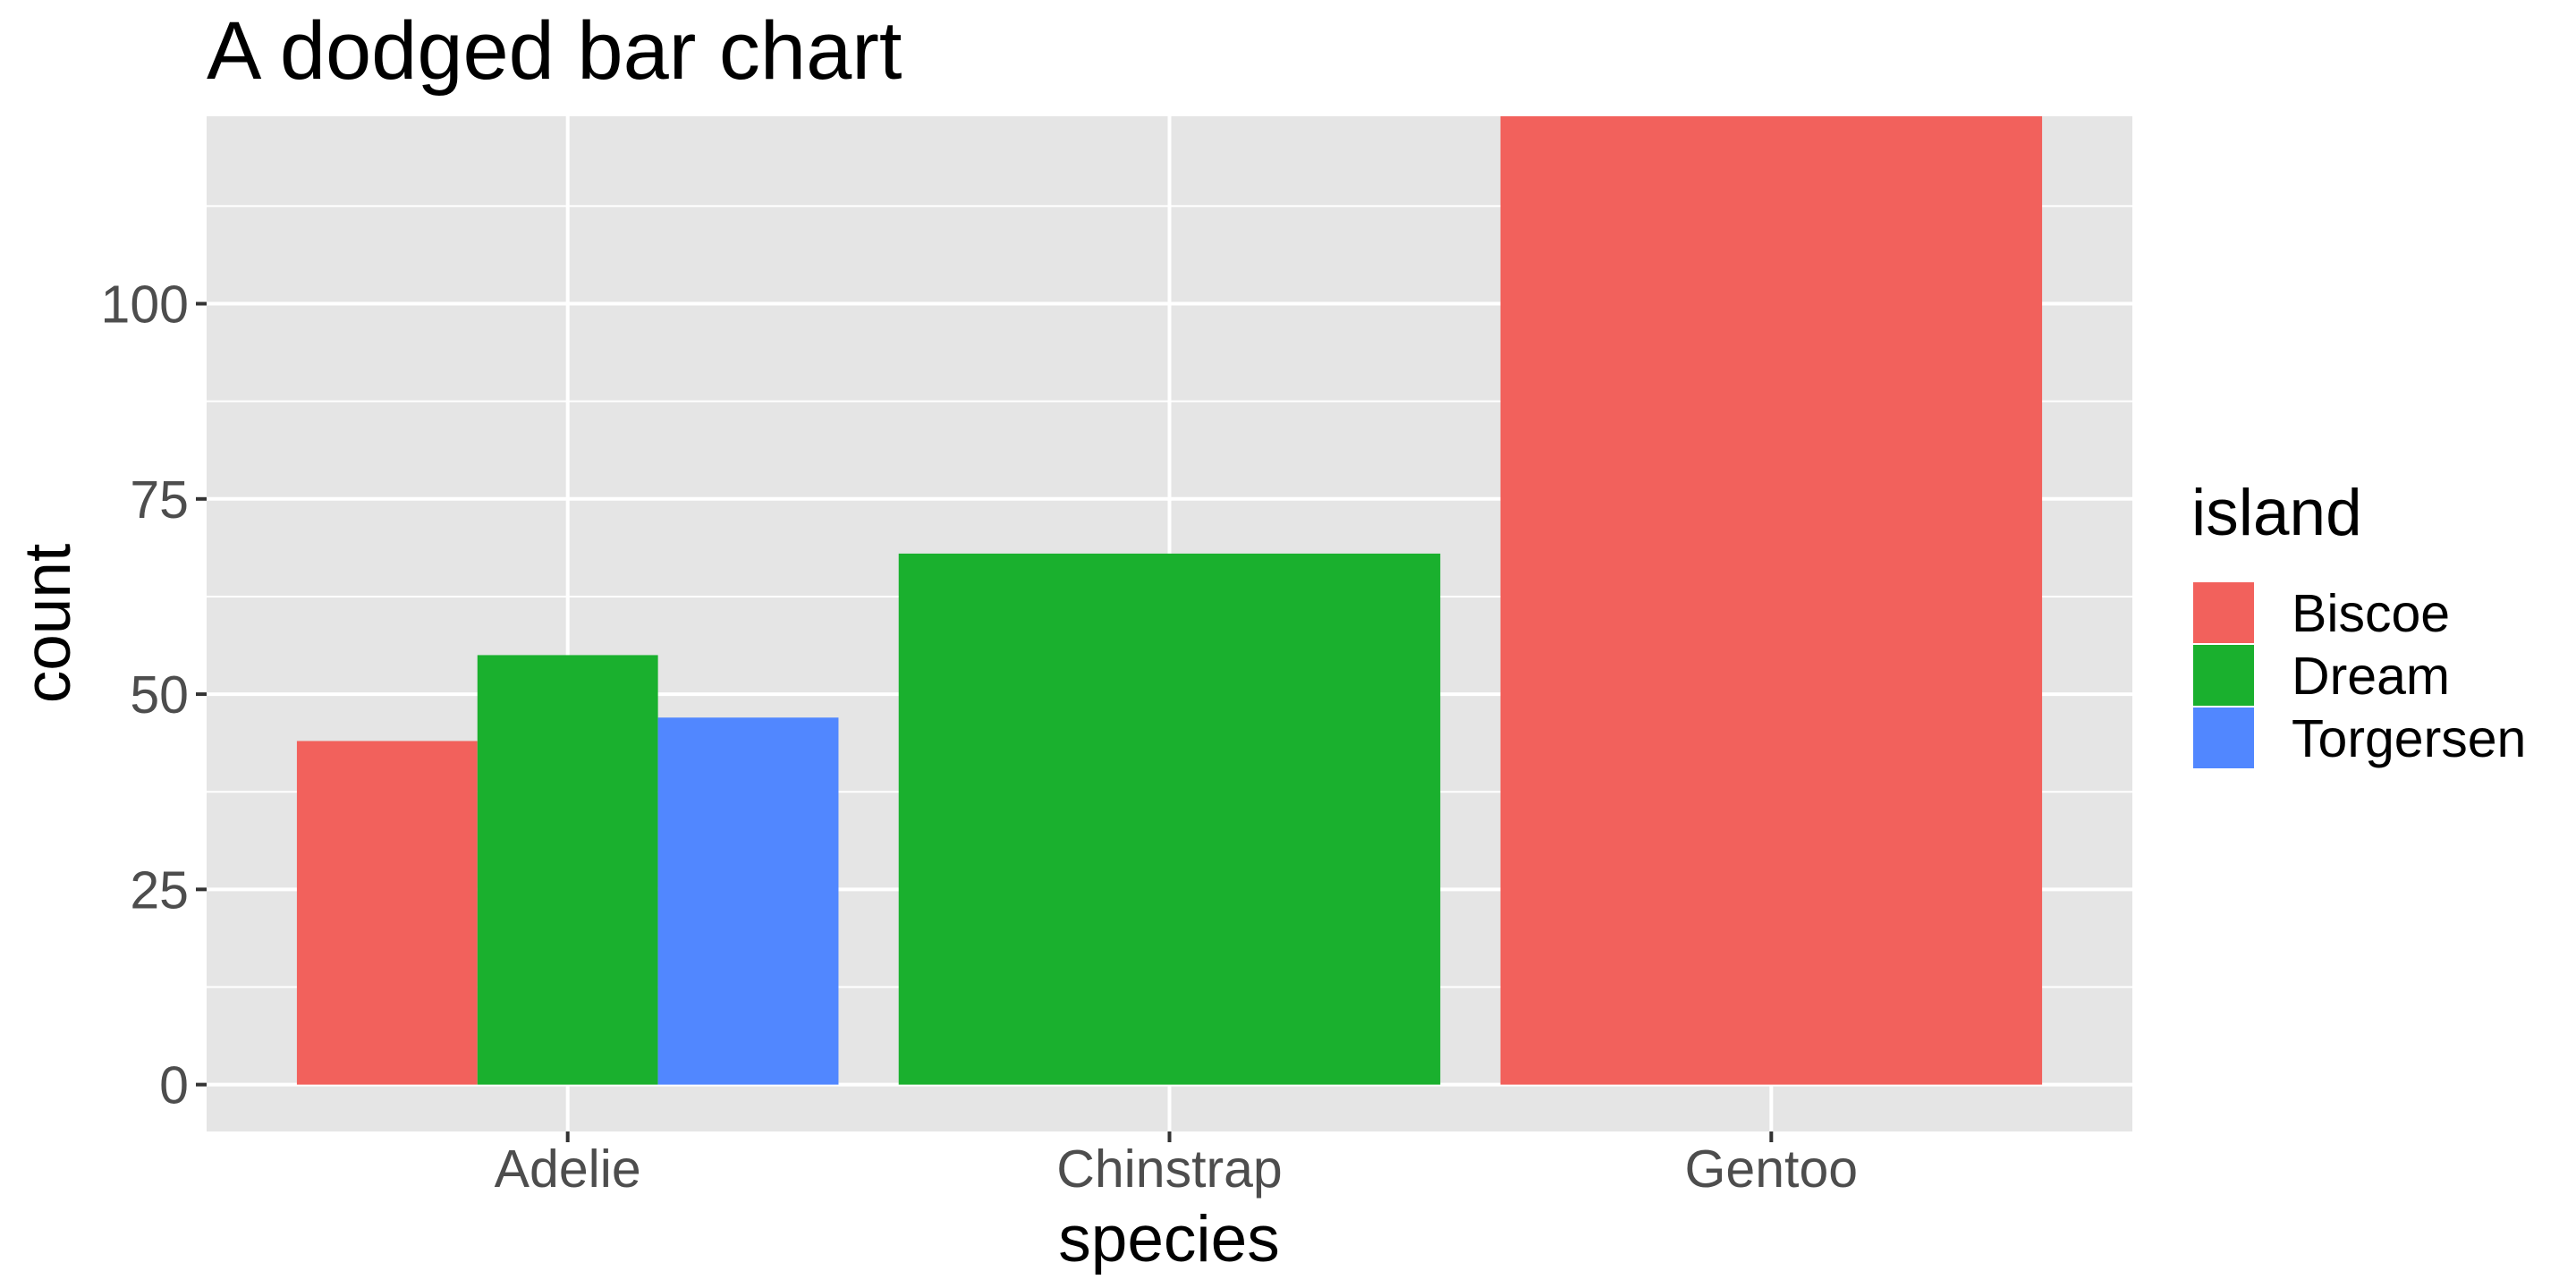  I want to click on chart-title: A dodged bar chart, so click(554, 51).